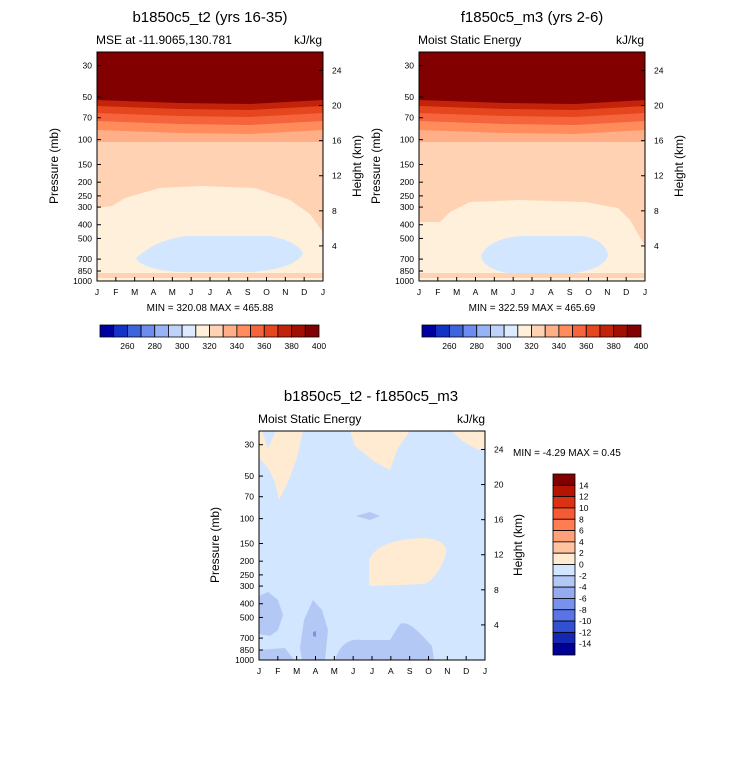 This screenshot has height=773, width=733. What do you see at coordinates (210, 166) in the screenshot?
I see `contour-field` at bounding box center [210, 166].